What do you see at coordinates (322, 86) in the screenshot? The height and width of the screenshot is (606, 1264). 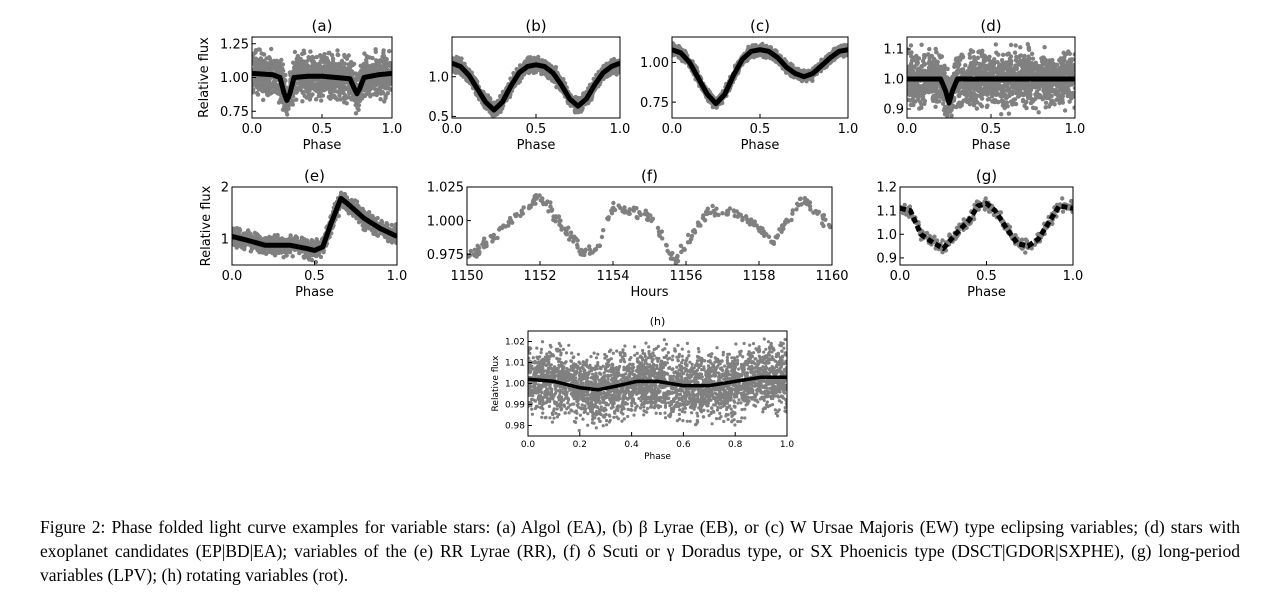 I see `model-curve` at bounding box center [322, 86].